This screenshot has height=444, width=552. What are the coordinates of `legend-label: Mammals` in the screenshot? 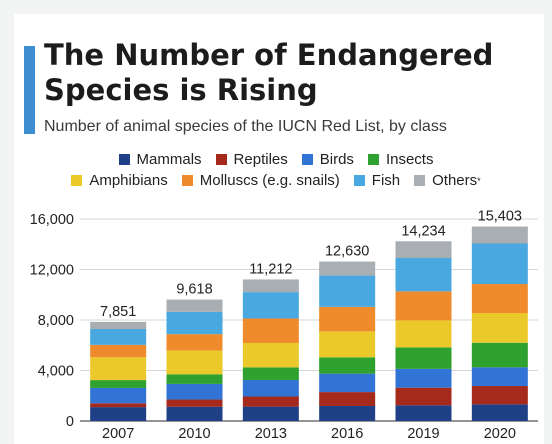 It's located at (169, 159).